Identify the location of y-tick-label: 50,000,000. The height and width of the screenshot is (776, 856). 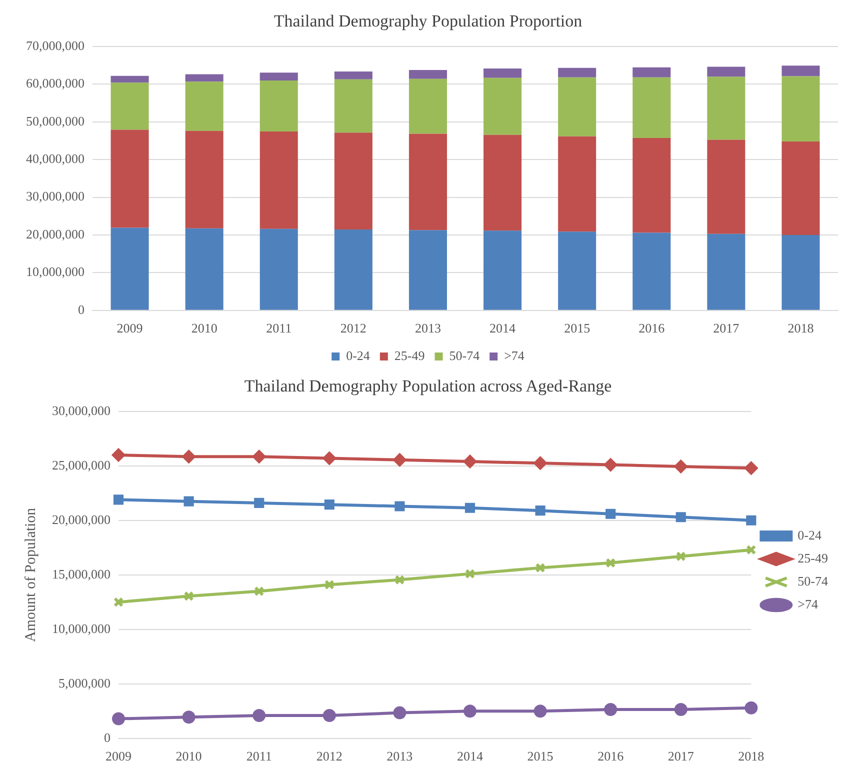
(55, 120).